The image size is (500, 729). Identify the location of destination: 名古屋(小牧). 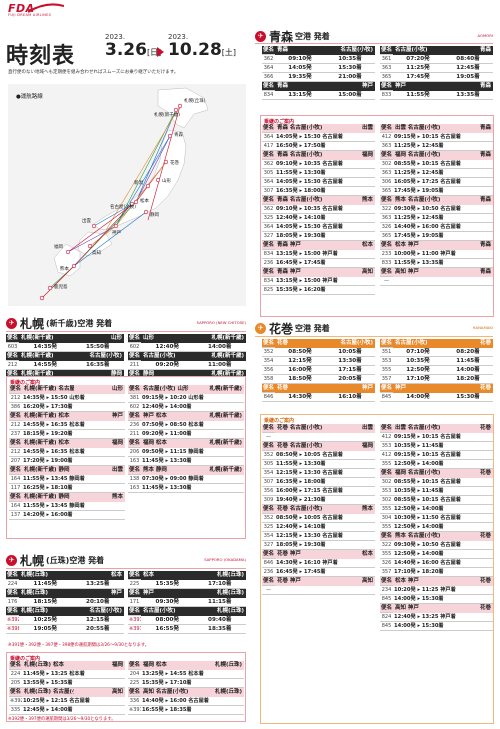
(97, 356).